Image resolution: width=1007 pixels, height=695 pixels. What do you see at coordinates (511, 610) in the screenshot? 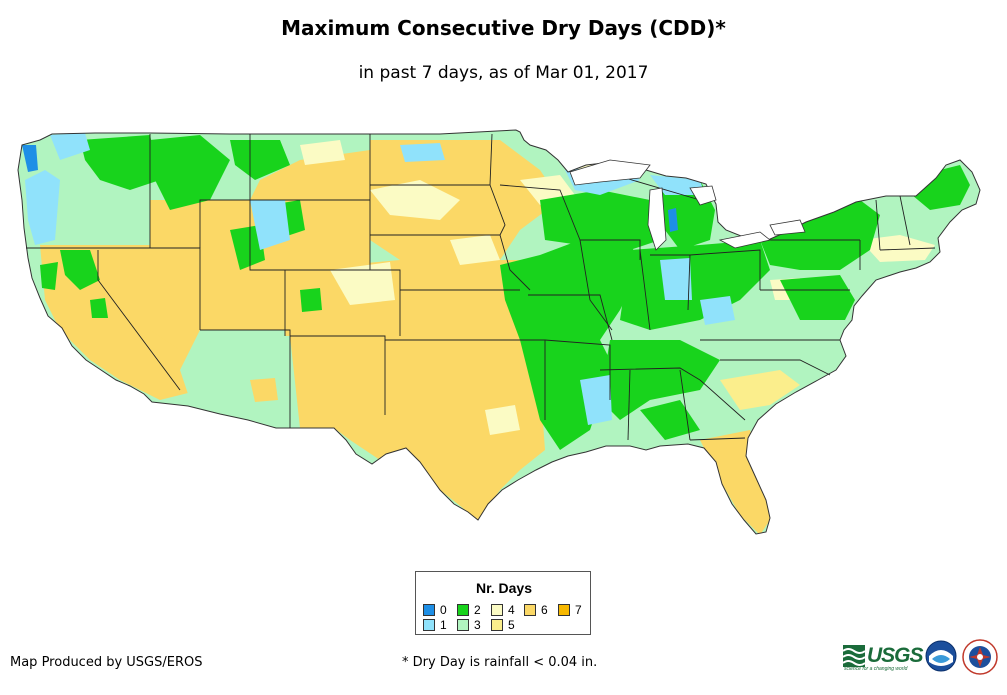
I see `legend-label: 4` at bounding box center [511, 610].